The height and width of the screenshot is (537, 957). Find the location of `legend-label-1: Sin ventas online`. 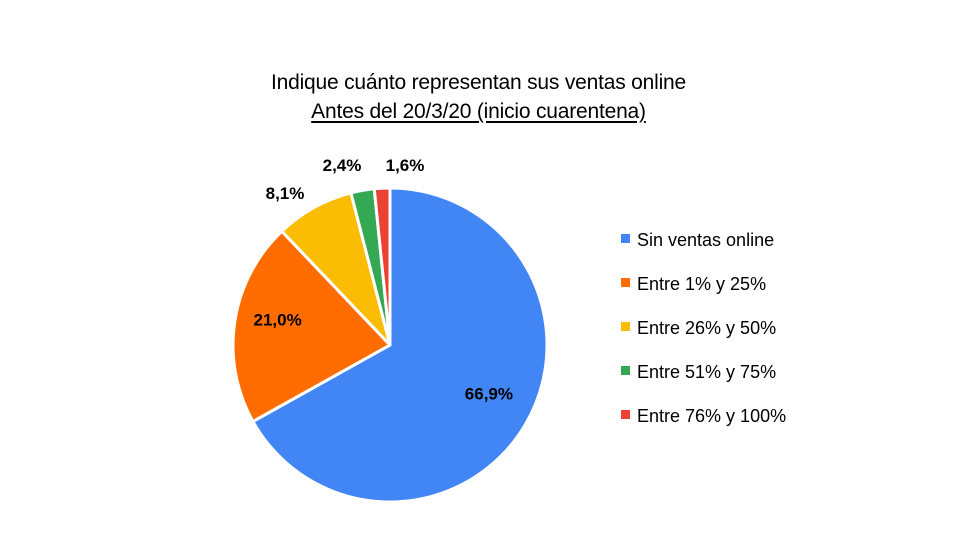

legend-label-1: Sin ventas online is located at coordinates (705, 240).